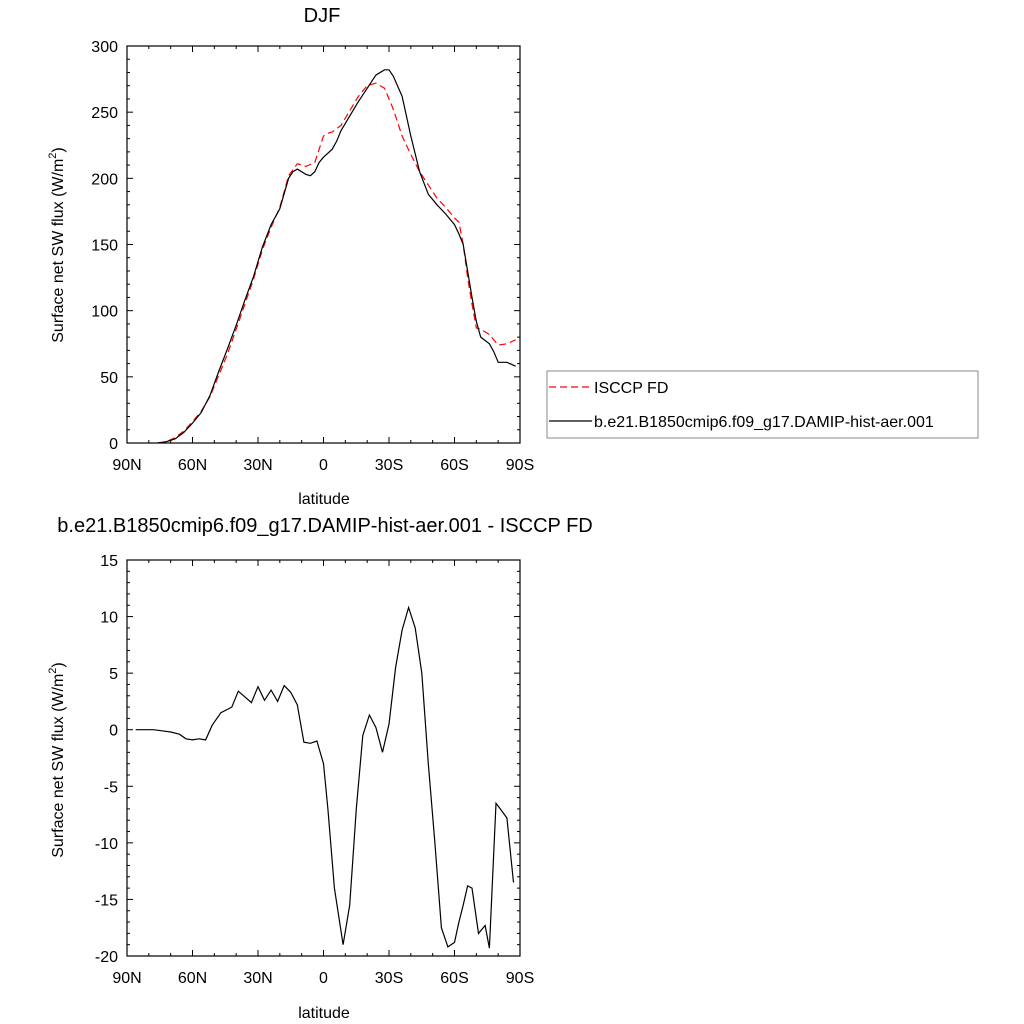 The height and width of the screenshot is (1024, 1024). I want to click on bottom-x-tick-label: 60N, so click(192, 978).